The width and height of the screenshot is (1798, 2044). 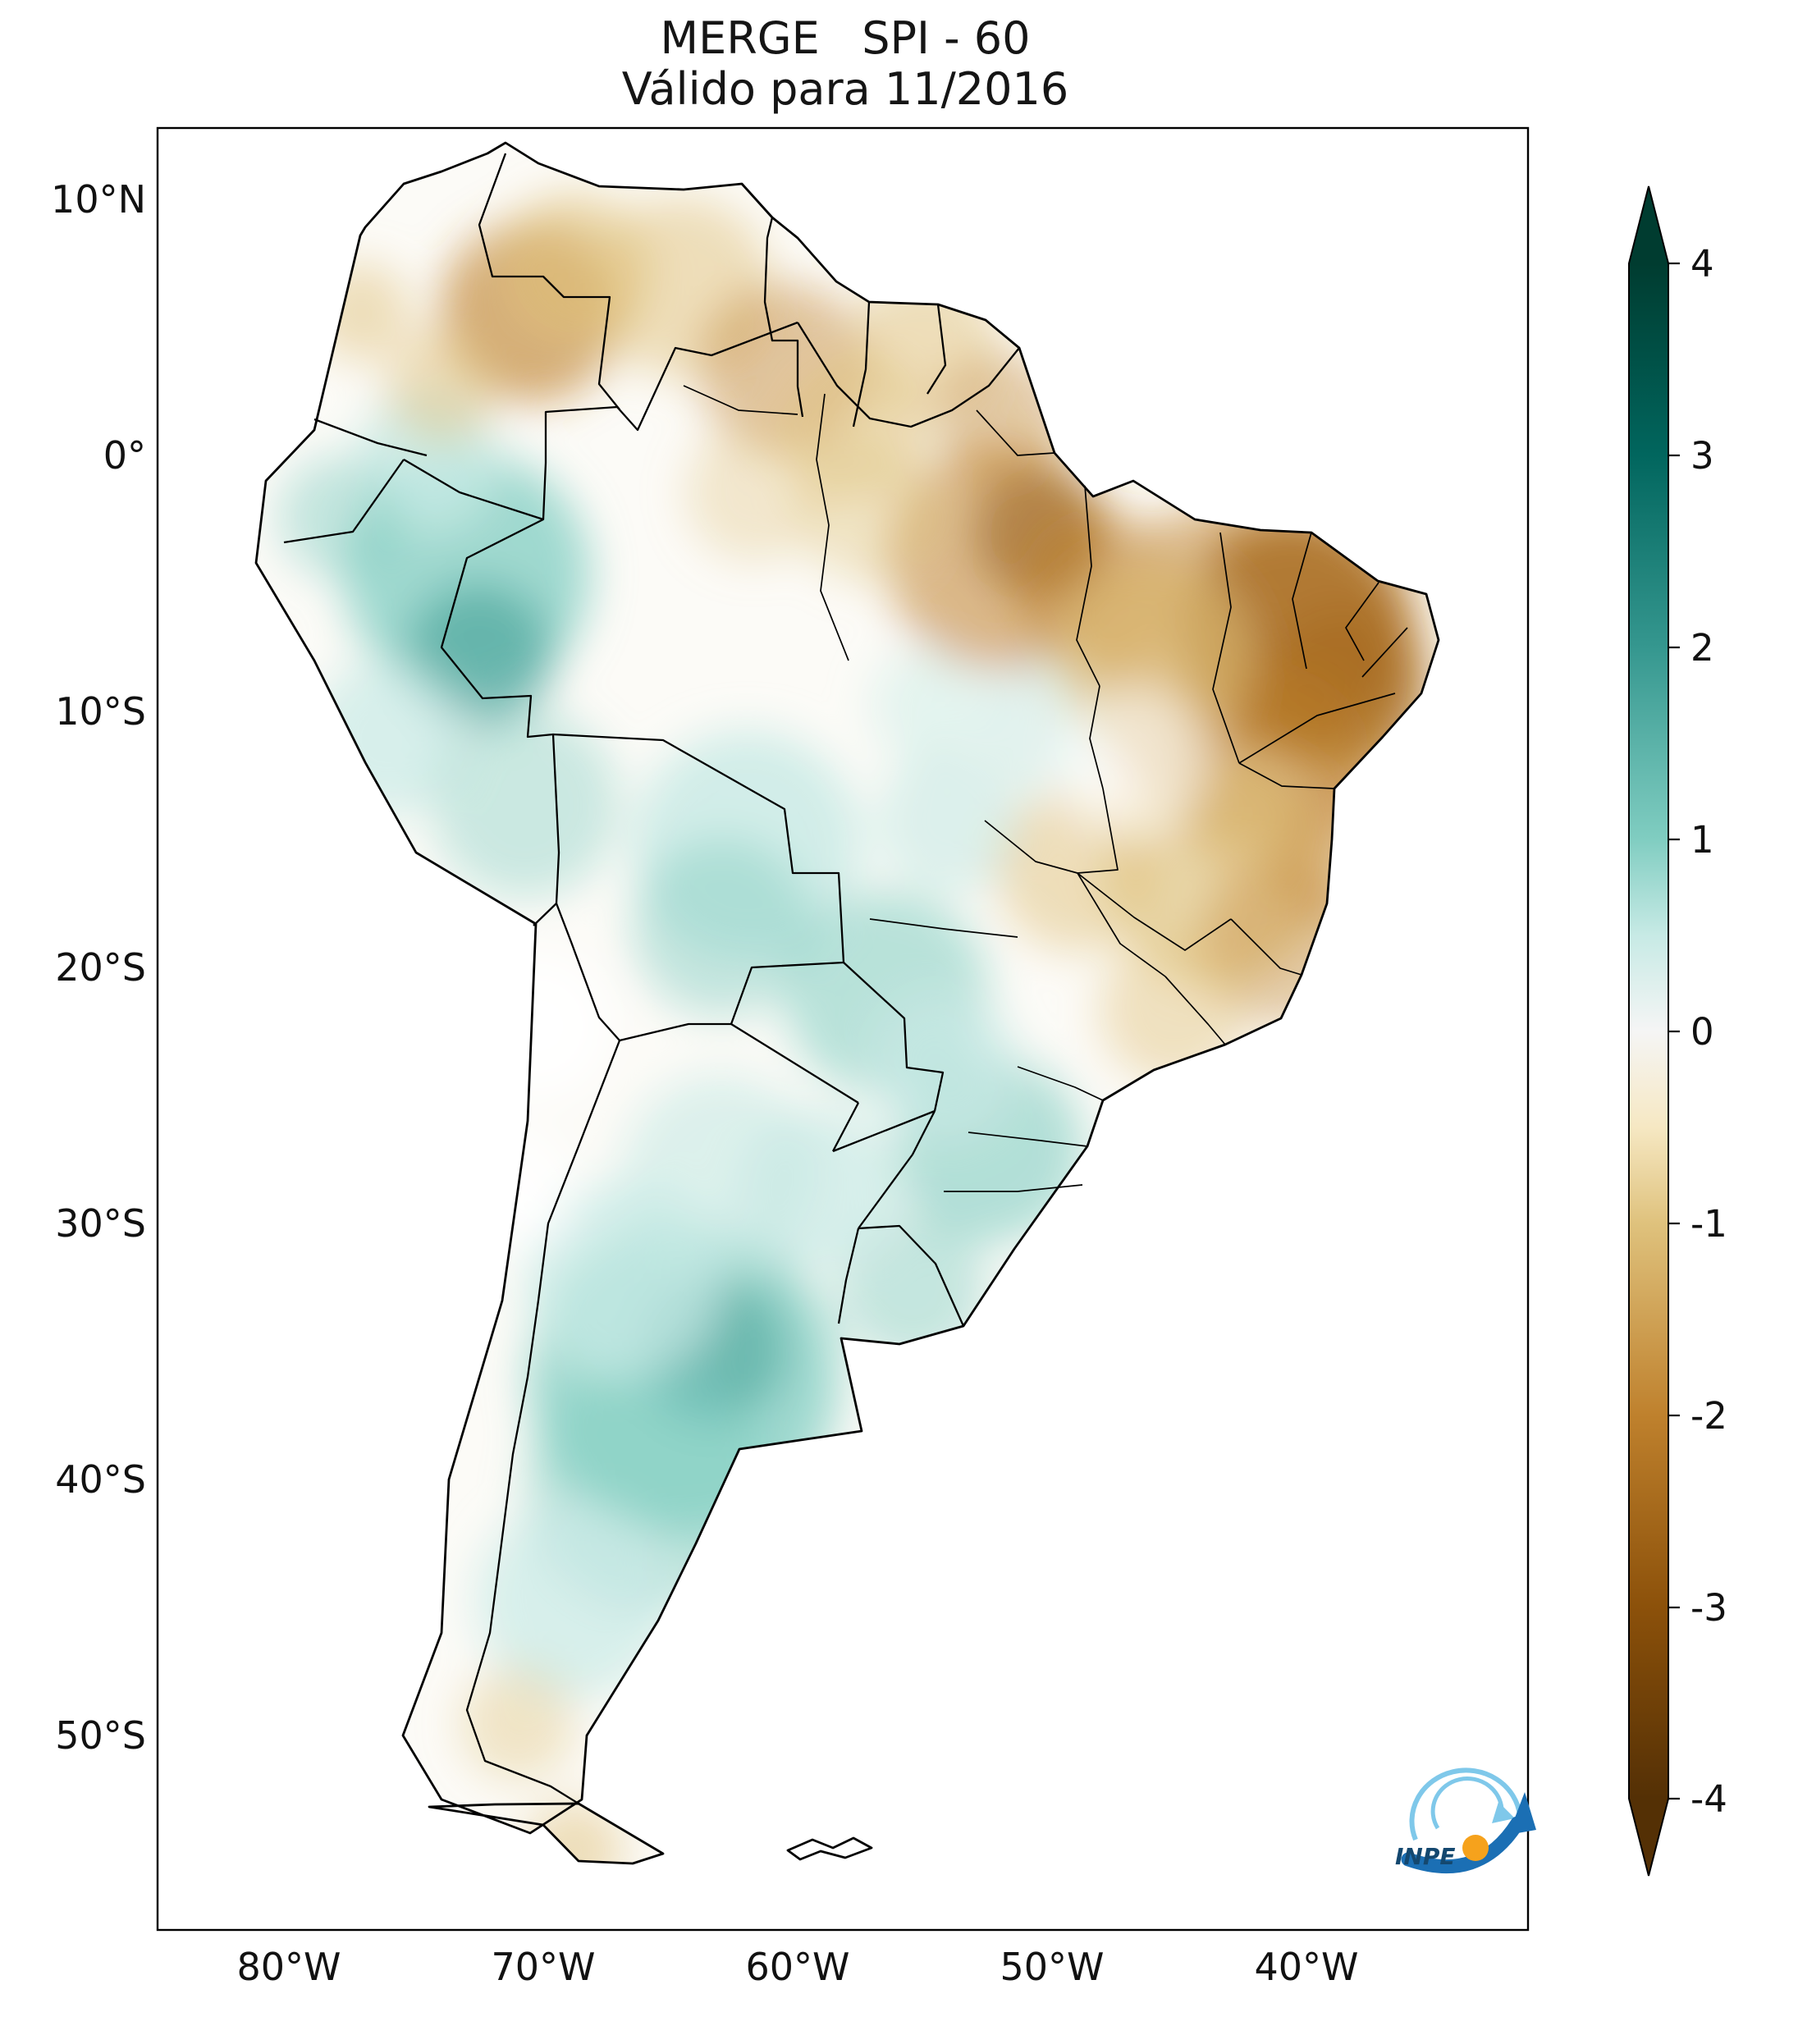 What do you see at coordinates (100, 1735) in the screenshot?
I see `y-tick-label: 50°S` at bounding box center [100, 1735].